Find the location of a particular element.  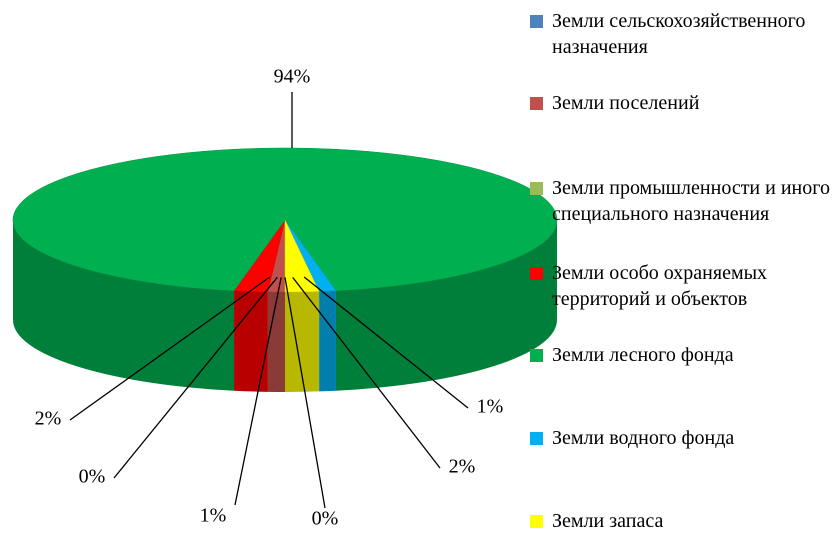

legend-label: Земли сельскохозяйственного назначения is located at coordinates (679, 34).